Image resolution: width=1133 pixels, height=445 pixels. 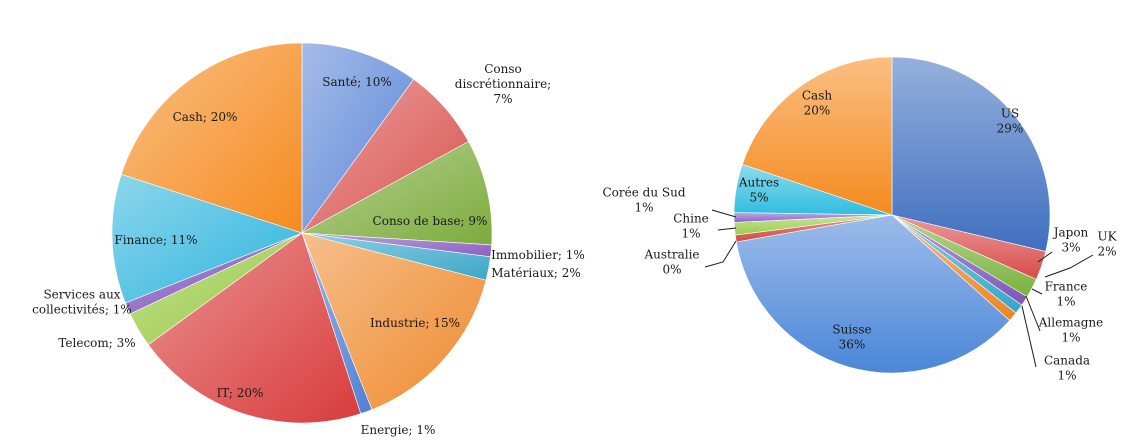 I want to click on slice-label-allemagne: Allemagne 1%, so click(x=1071, y=330).